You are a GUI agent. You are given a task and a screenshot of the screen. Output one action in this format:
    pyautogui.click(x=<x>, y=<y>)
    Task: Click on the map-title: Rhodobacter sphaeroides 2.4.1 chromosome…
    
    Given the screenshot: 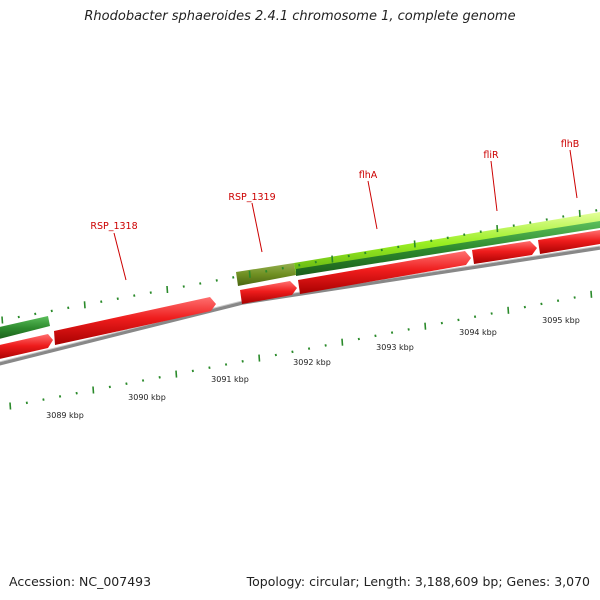 What is the action you would take?
    pyautogui.click(x=300, y=16)
    